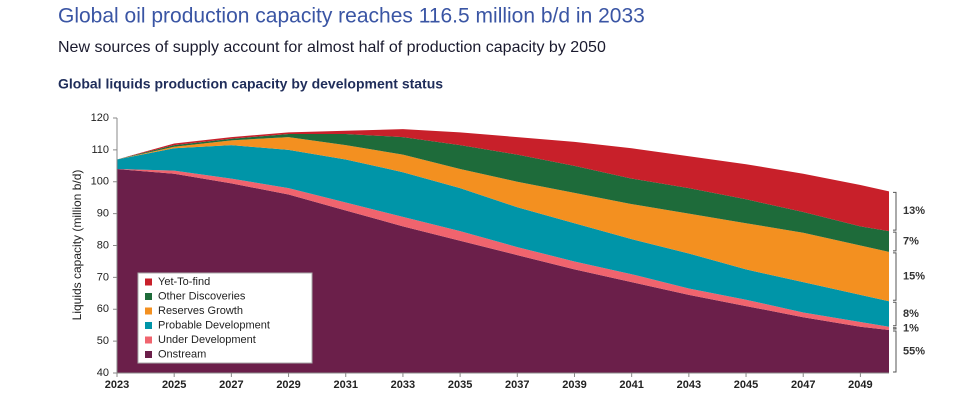 Image resolution: width=980 pixels, height=405 pixels. I want to click on x-tick-label: 2049, so click(860, 385).